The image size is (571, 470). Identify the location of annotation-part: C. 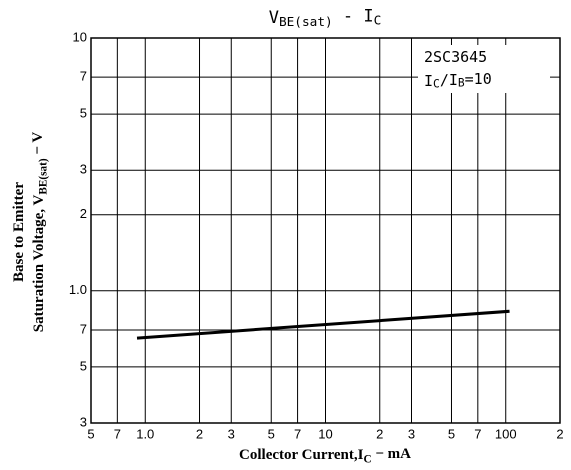
(436, 83).